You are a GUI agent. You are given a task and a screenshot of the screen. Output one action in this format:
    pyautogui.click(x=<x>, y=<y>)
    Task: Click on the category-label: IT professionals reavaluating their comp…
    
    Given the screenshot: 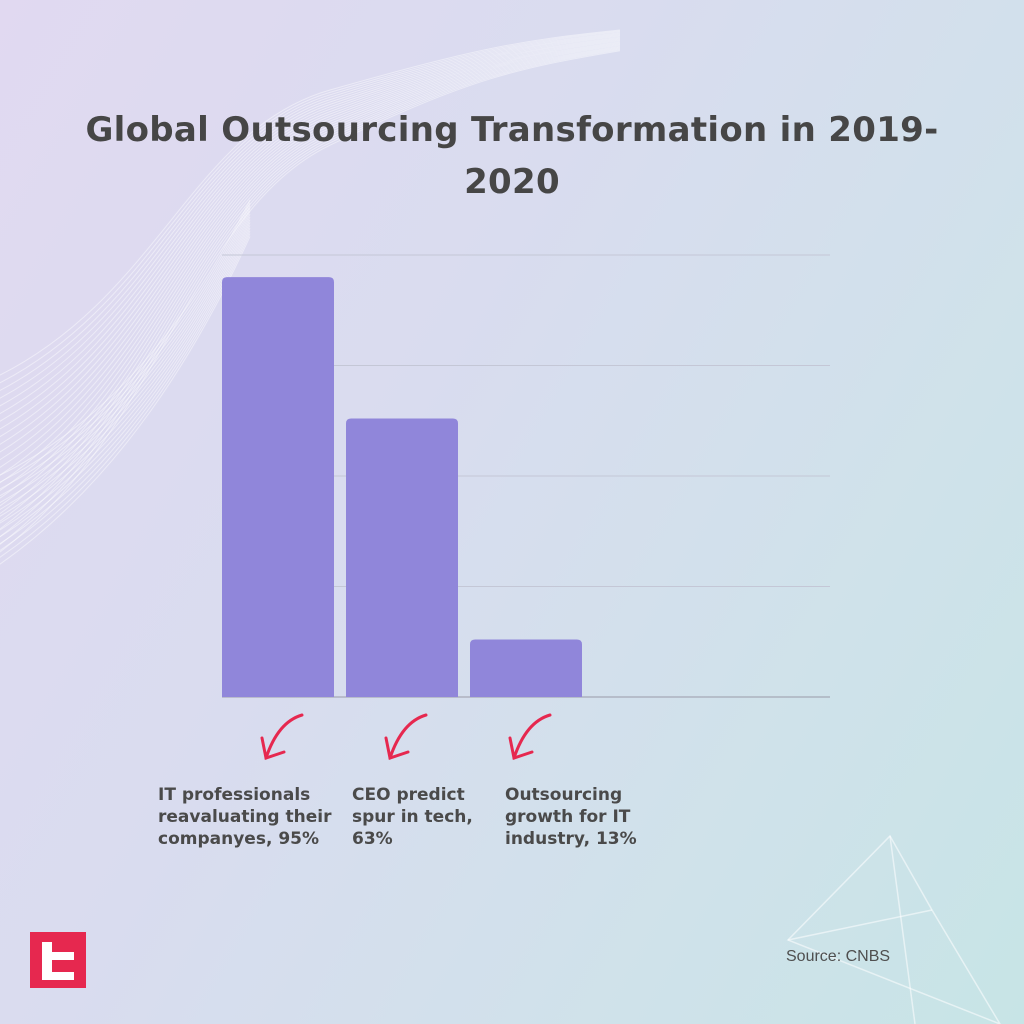 What is the action you would take?
    pyautogui.click(x=245, y=817)
    